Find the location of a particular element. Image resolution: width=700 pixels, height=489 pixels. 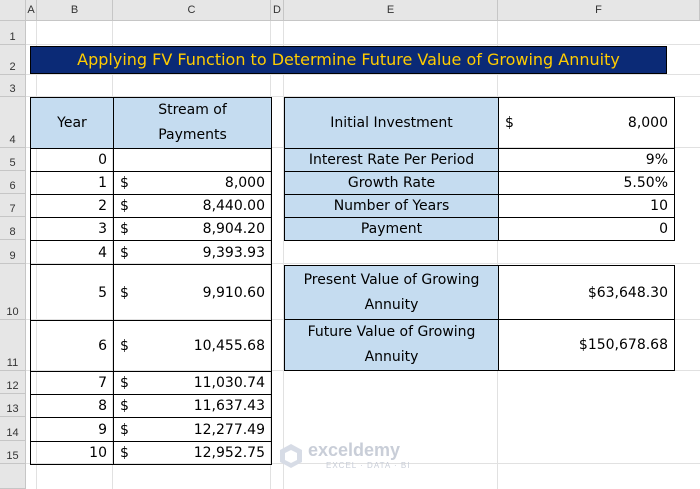

number-of-years-label: Number of Years is located at coordinates (391, 206).